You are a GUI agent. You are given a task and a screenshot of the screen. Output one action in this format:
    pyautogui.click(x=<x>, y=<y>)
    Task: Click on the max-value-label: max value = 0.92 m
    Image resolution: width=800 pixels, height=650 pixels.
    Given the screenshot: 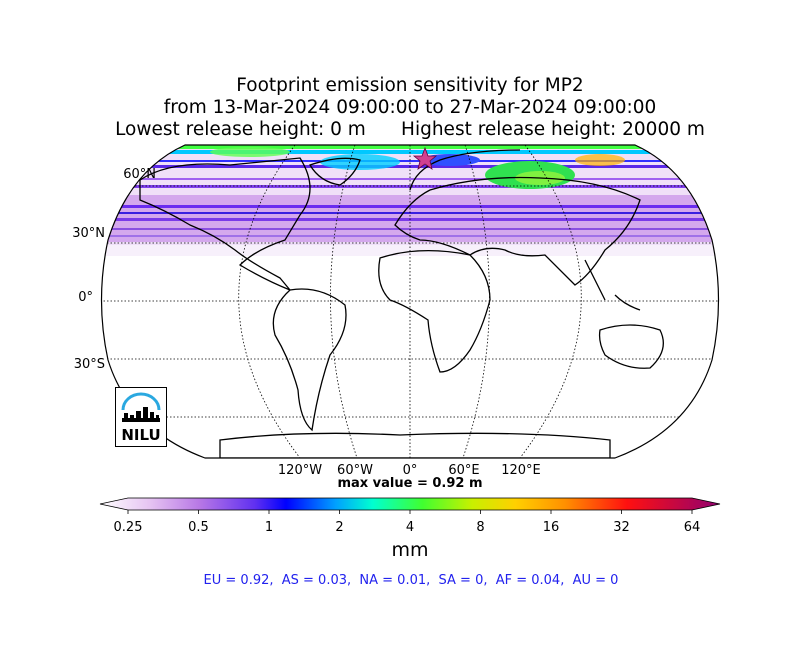 What is the action you would take?
    pyautogui.click(x=410, y=483)
    